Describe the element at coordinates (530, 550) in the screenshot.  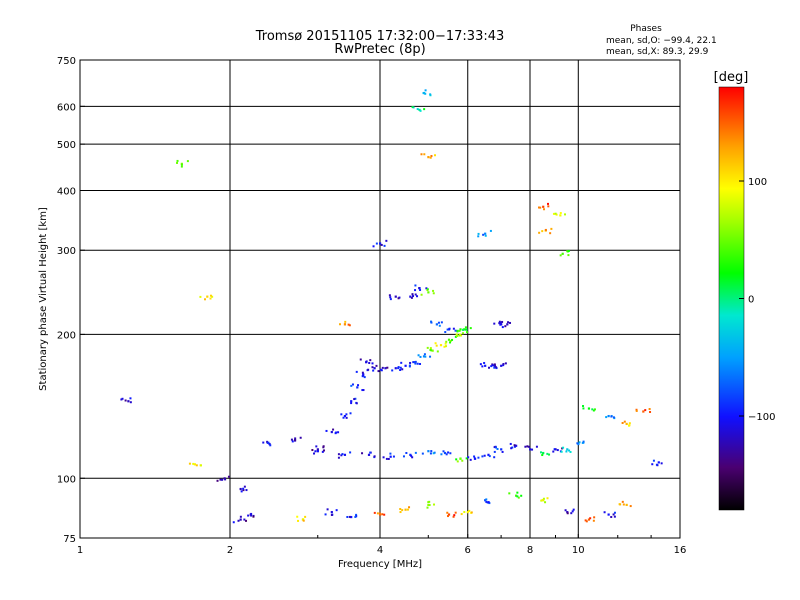
I see `x-tick-label: 8` at that location.